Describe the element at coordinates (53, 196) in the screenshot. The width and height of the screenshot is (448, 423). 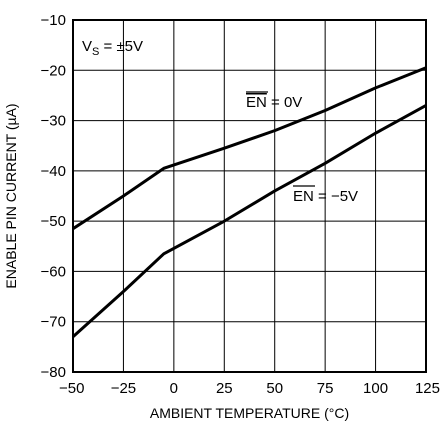
I see `y-tick-labels: −10 −20 −30 −40 −50 −60 −70 −80` at that location.